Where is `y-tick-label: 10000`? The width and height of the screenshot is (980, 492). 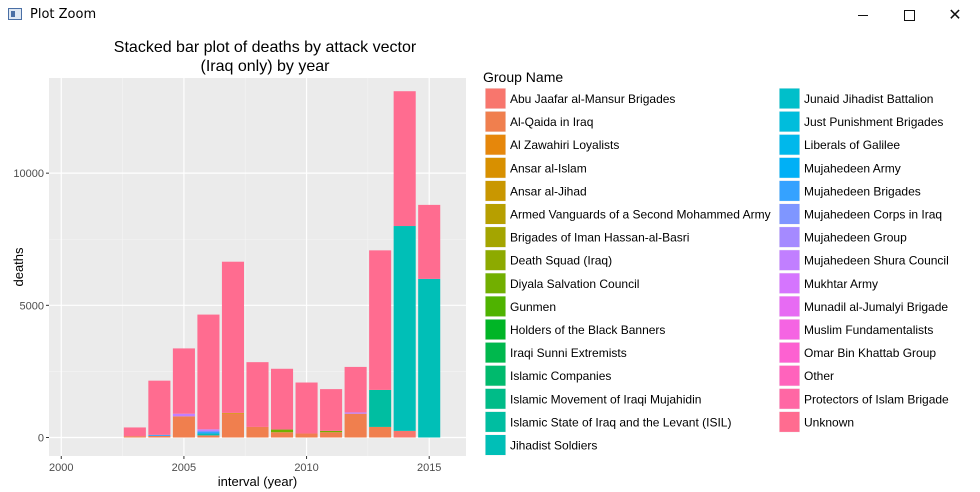
y-tick-label: 10000 is located at coordinates (28, 174).